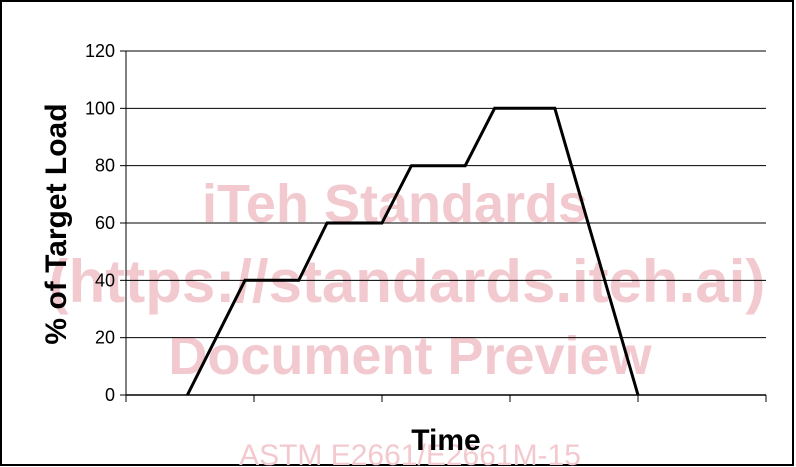 This screenshot has height=467, width=796. I want to click on y-tick-label-60: 60, so click(105, 223).